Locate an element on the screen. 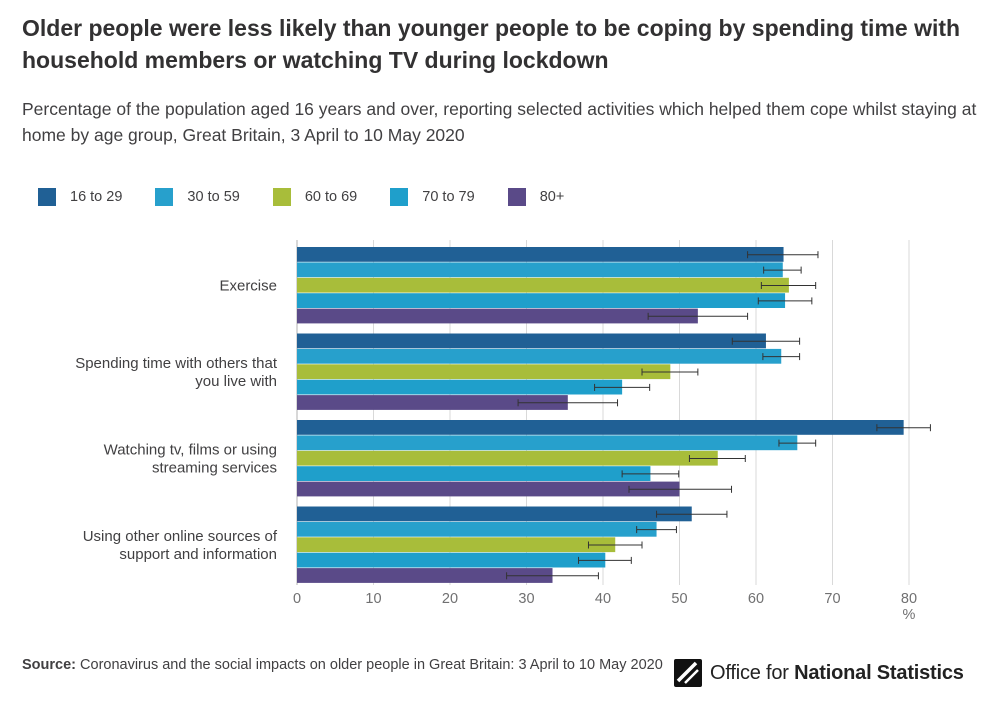 Image resolution: width=997 pixels, height=727 pixels. x-tick-label: 40 is located at coordinates (603, 599).